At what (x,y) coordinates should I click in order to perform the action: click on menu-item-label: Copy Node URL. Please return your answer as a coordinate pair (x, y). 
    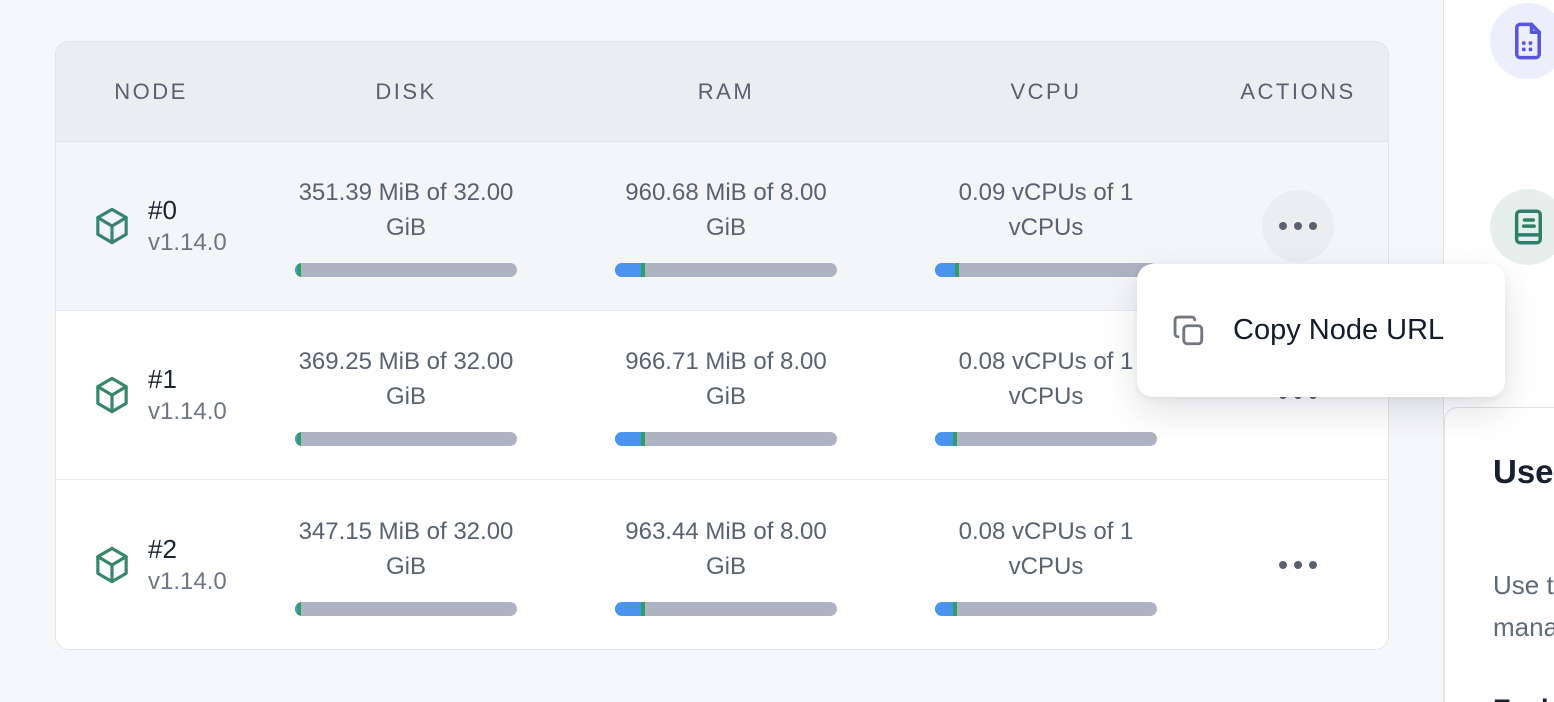
    Looking at the image, I should click on (1339, 330).